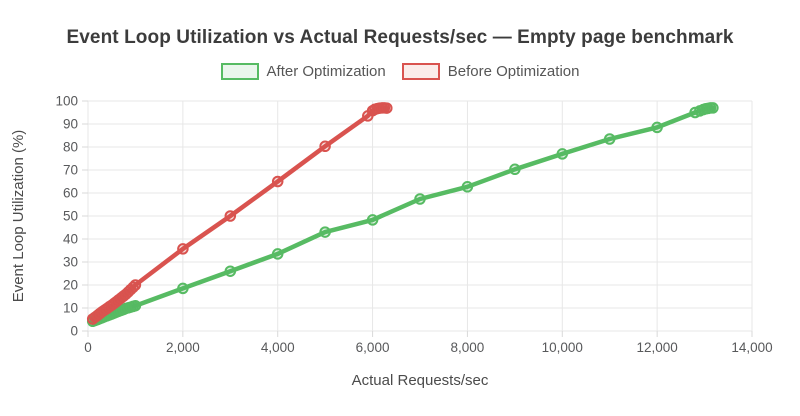 The height and width of the screenshot is (416, 800). I want to click on x-tick-label: 12,000, so click(656, 347).